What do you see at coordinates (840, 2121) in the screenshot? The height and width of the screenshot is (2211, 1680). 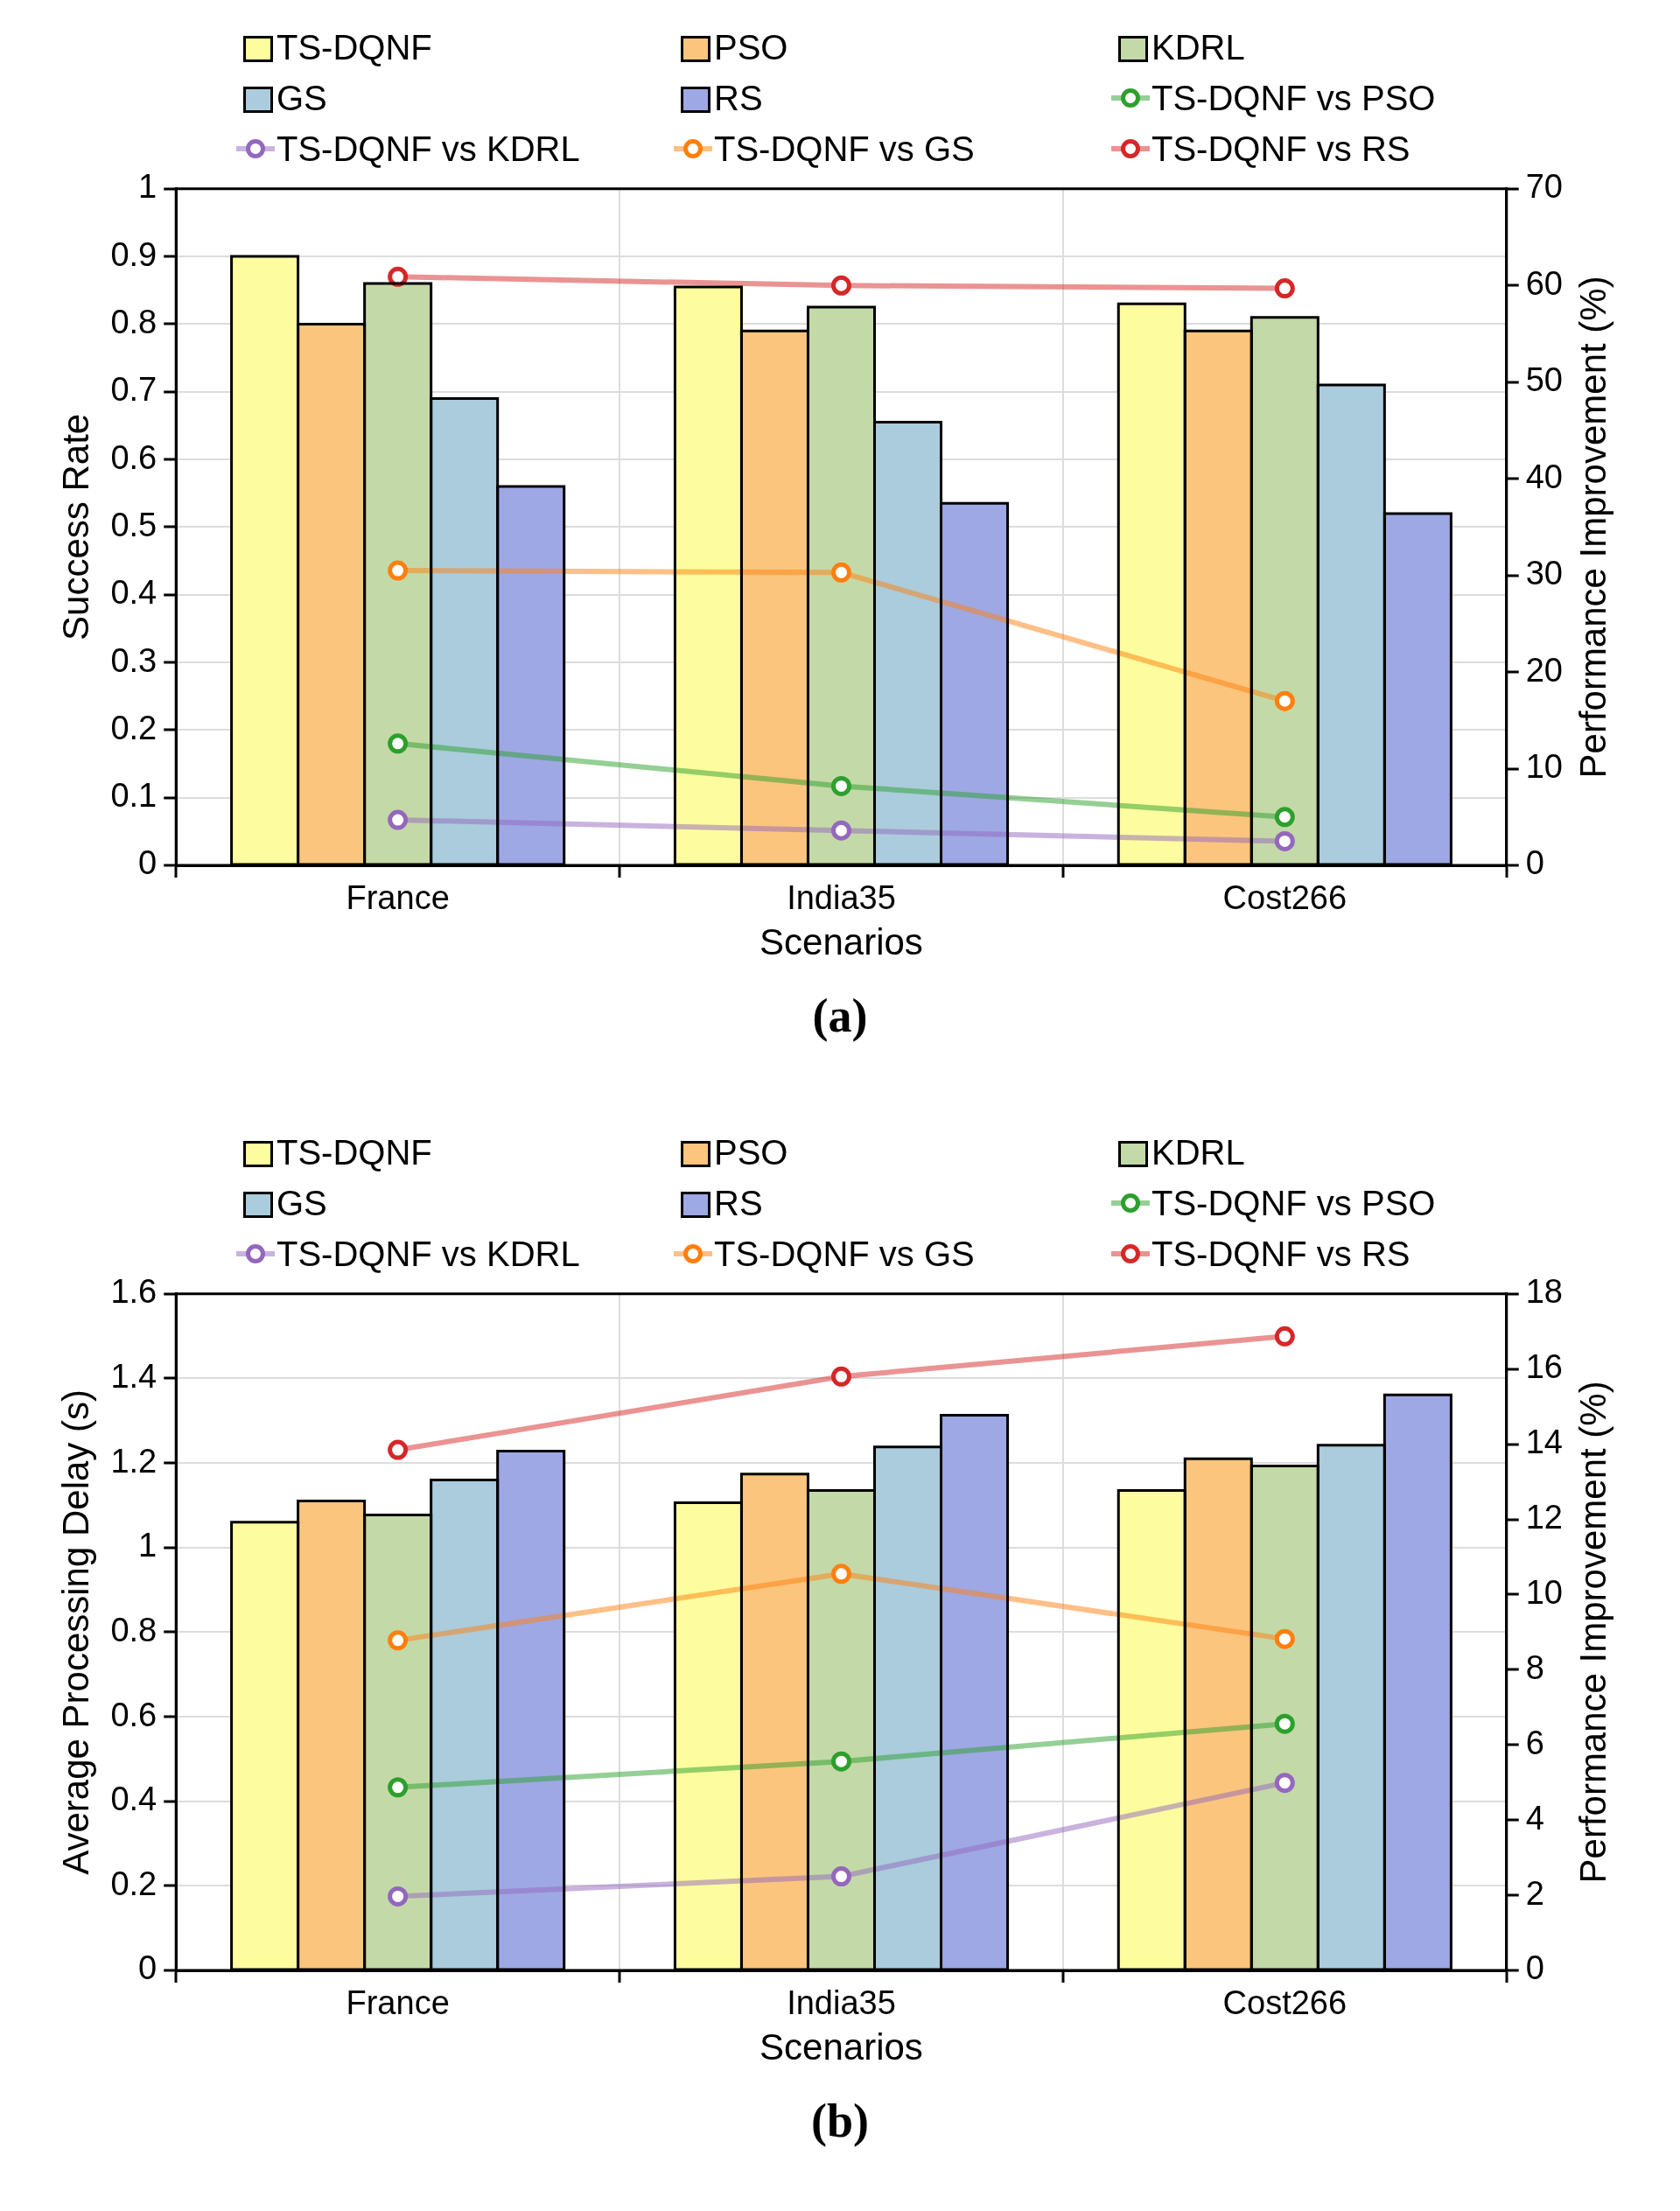 I see `text: (b)` at bounding box center [840, 2121].